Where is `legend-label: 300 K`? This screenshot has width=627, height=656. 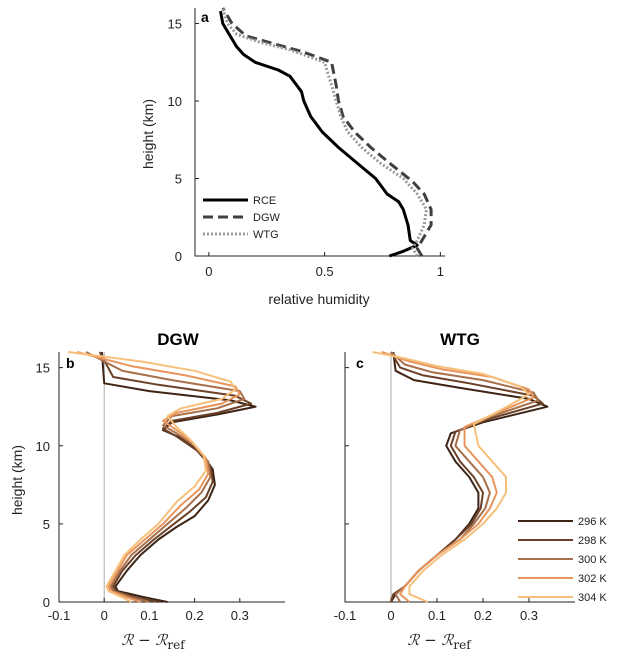 legend-label: 300 K is located at coordinates (592, 560).